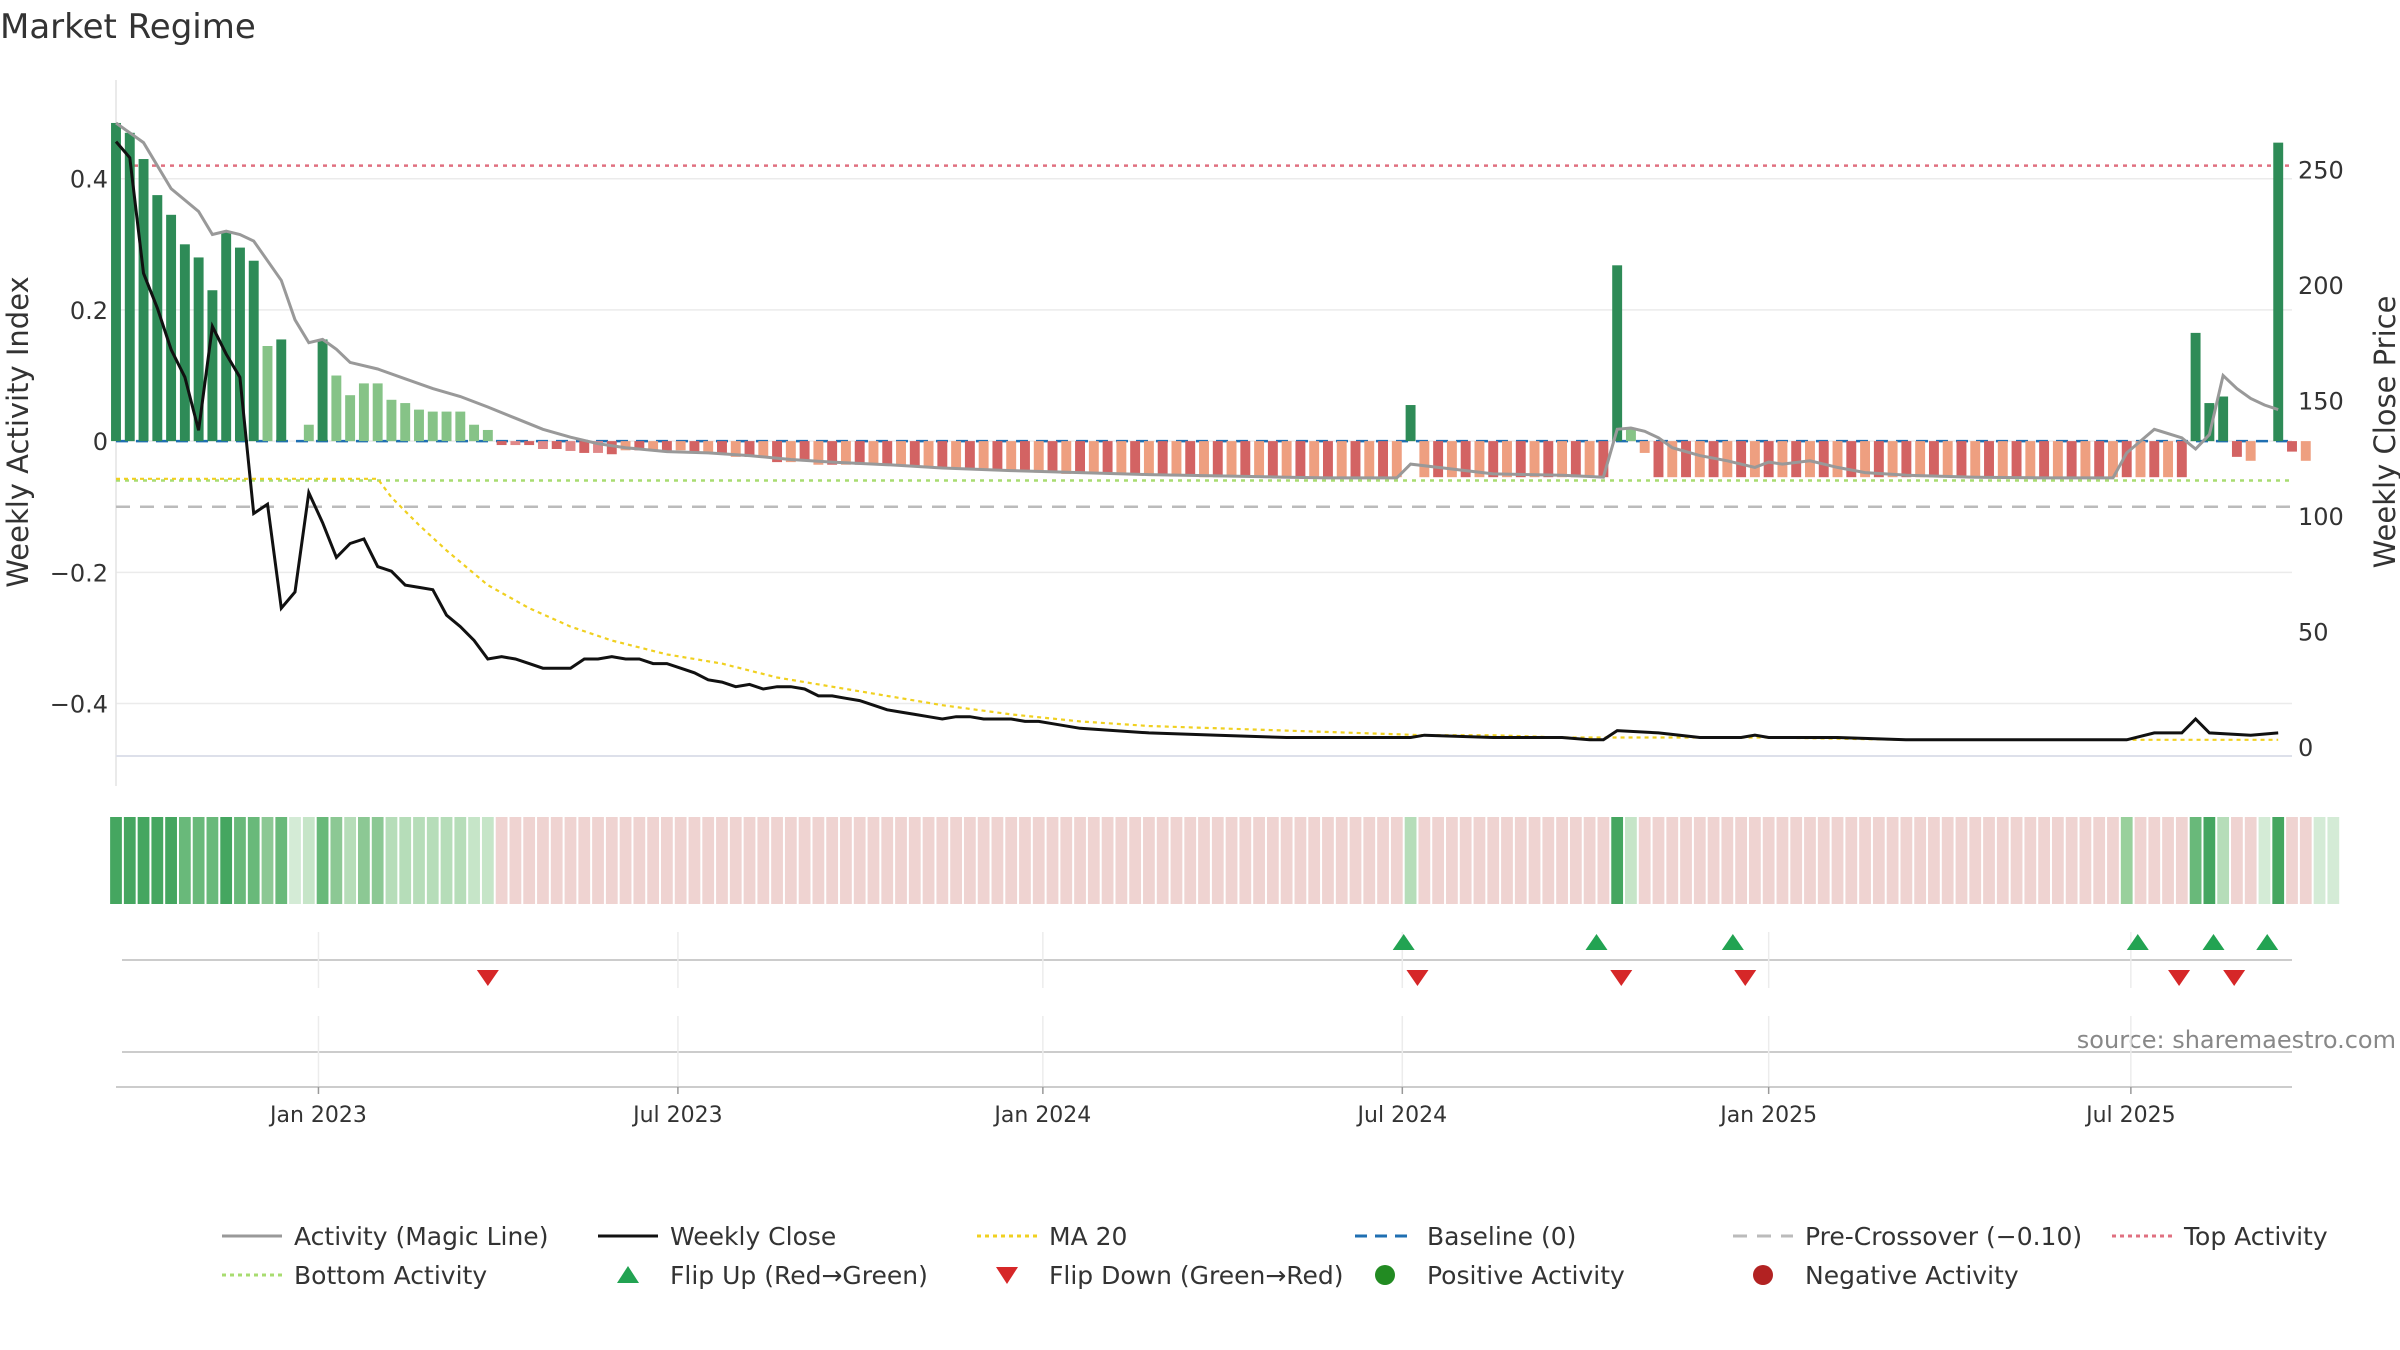 Image resolution: width=2400 pixels, height=1350 pixels. Describe the element at coordinates (1041, 1115) in the screenshot. I see `x-tick-label: Jan 2024` at that location.